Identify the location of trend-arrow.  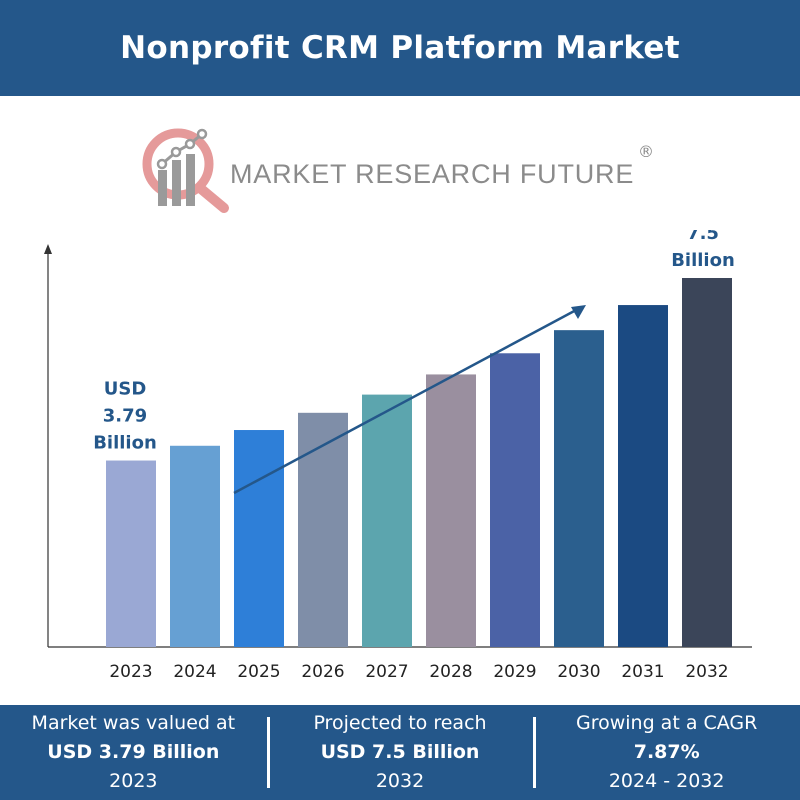
(406, 401).